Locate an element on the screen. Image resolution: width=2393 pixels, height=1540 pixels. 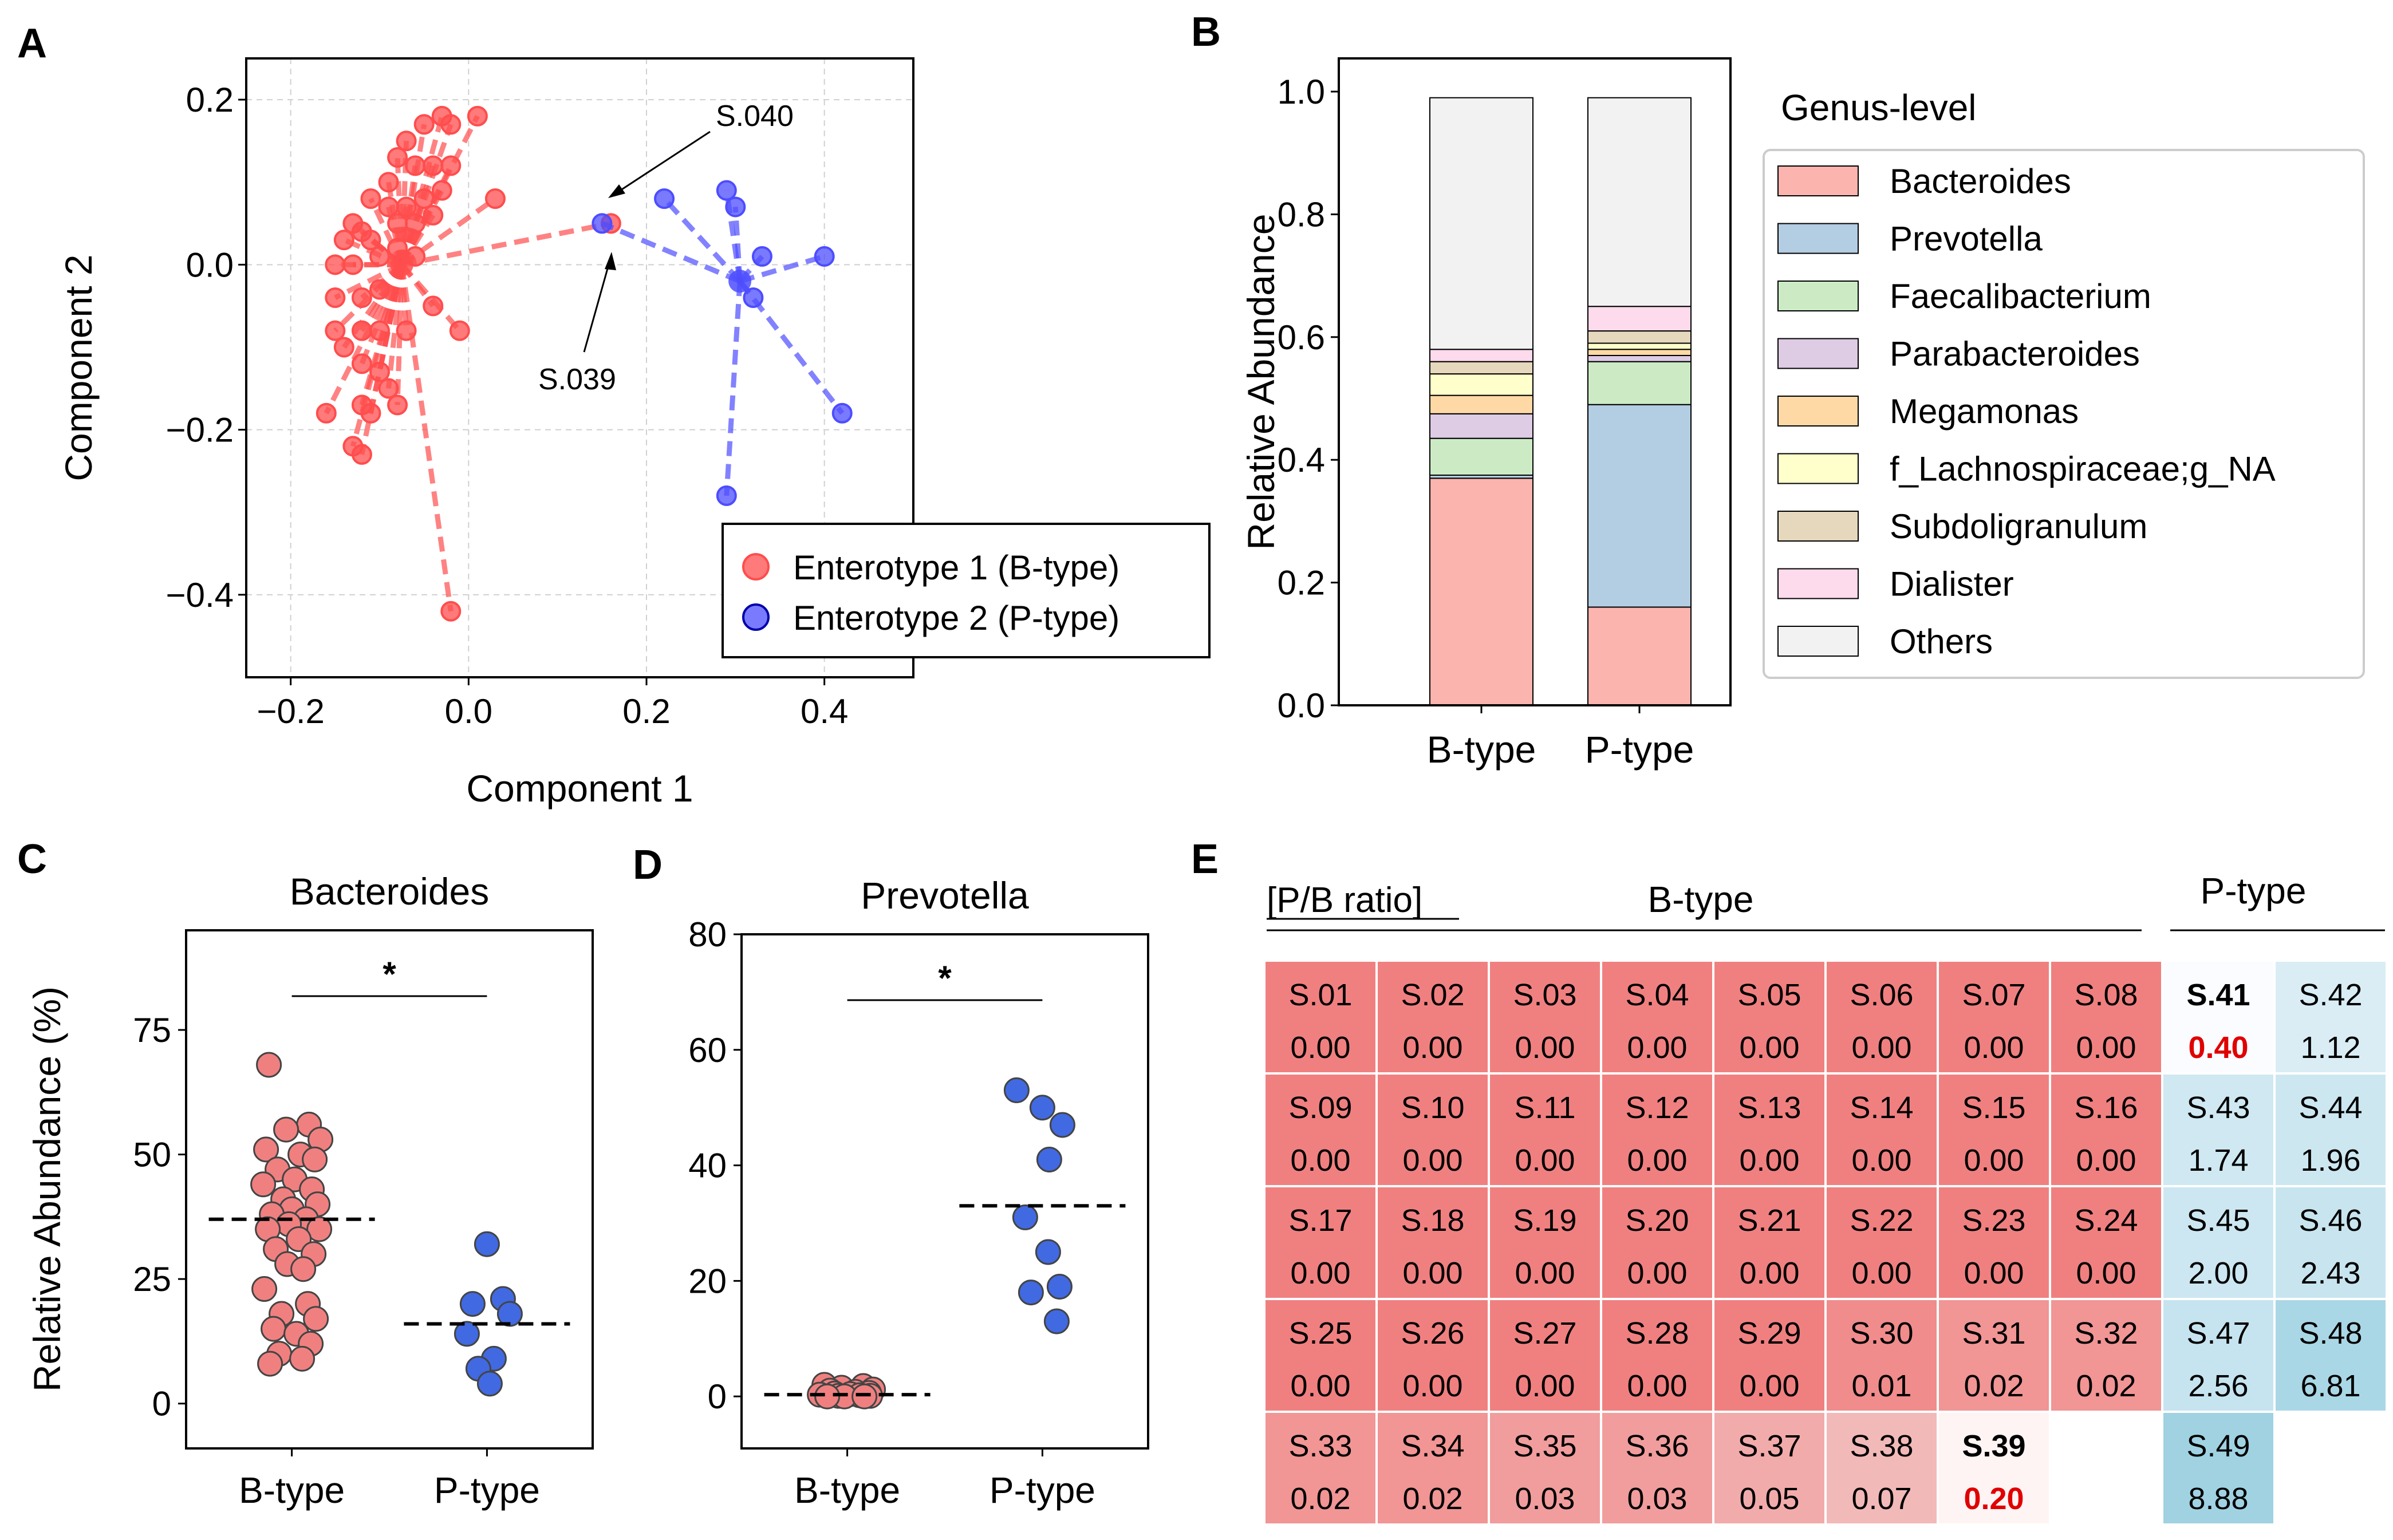
cell-sample-id: S.27 is located at coordinates (1544, 1333).